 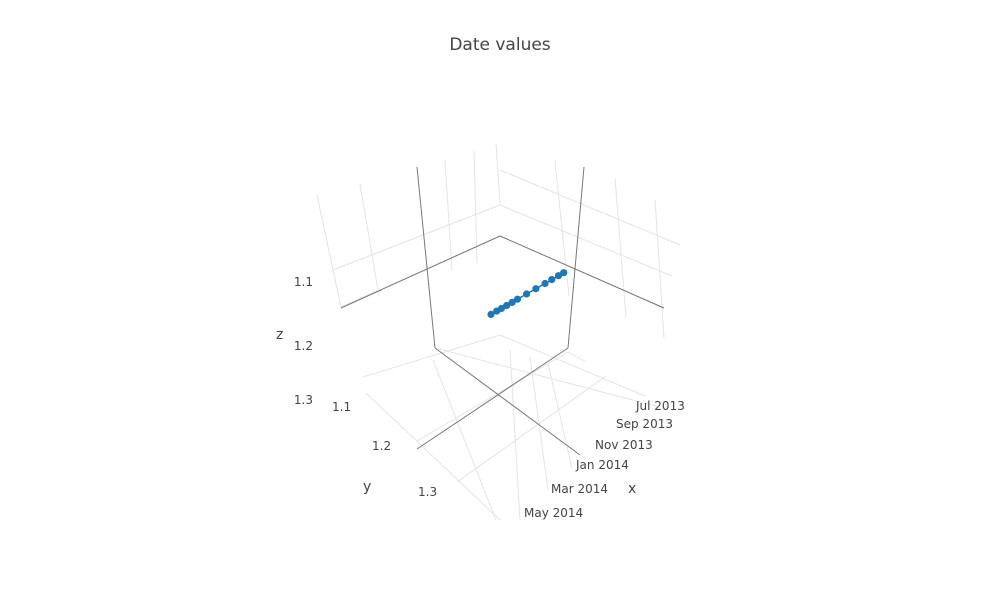 What do you see at coordinates (644, 424) in the screenshot?
I see `x-tick-label: Sep 2013` at bounding box center [644, 424].